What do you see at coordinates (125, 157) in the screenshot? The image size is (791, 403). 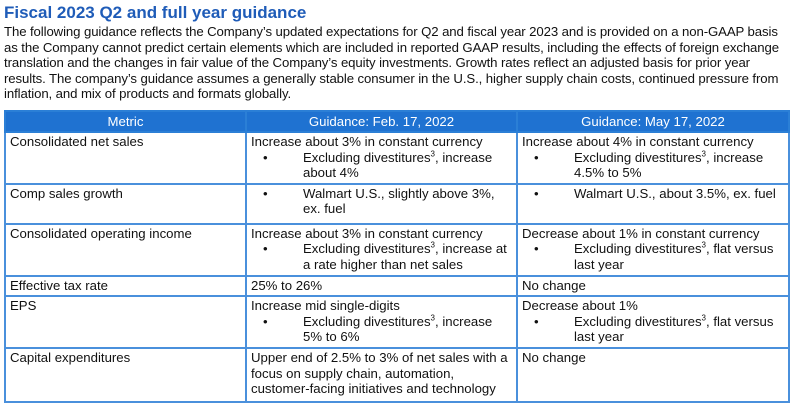 I see `metric-cell: Consolidated net sales` at bounding box center [125, 157].